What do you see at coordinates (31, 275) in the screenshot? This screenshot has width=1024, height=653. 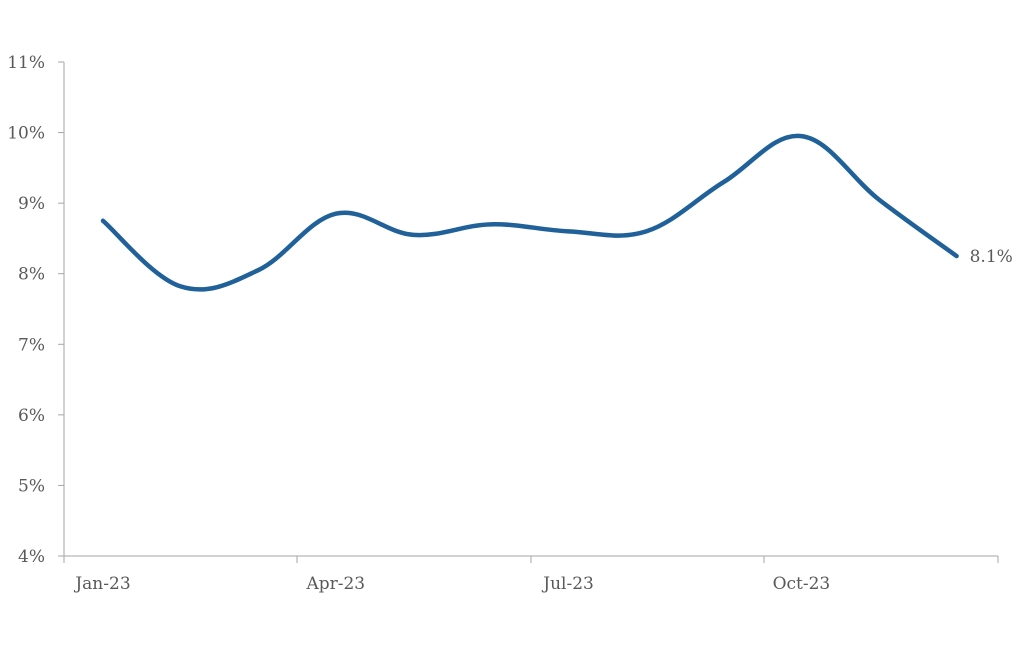 I see `y-tick-label: 8%` at bounding box center [31, 275].